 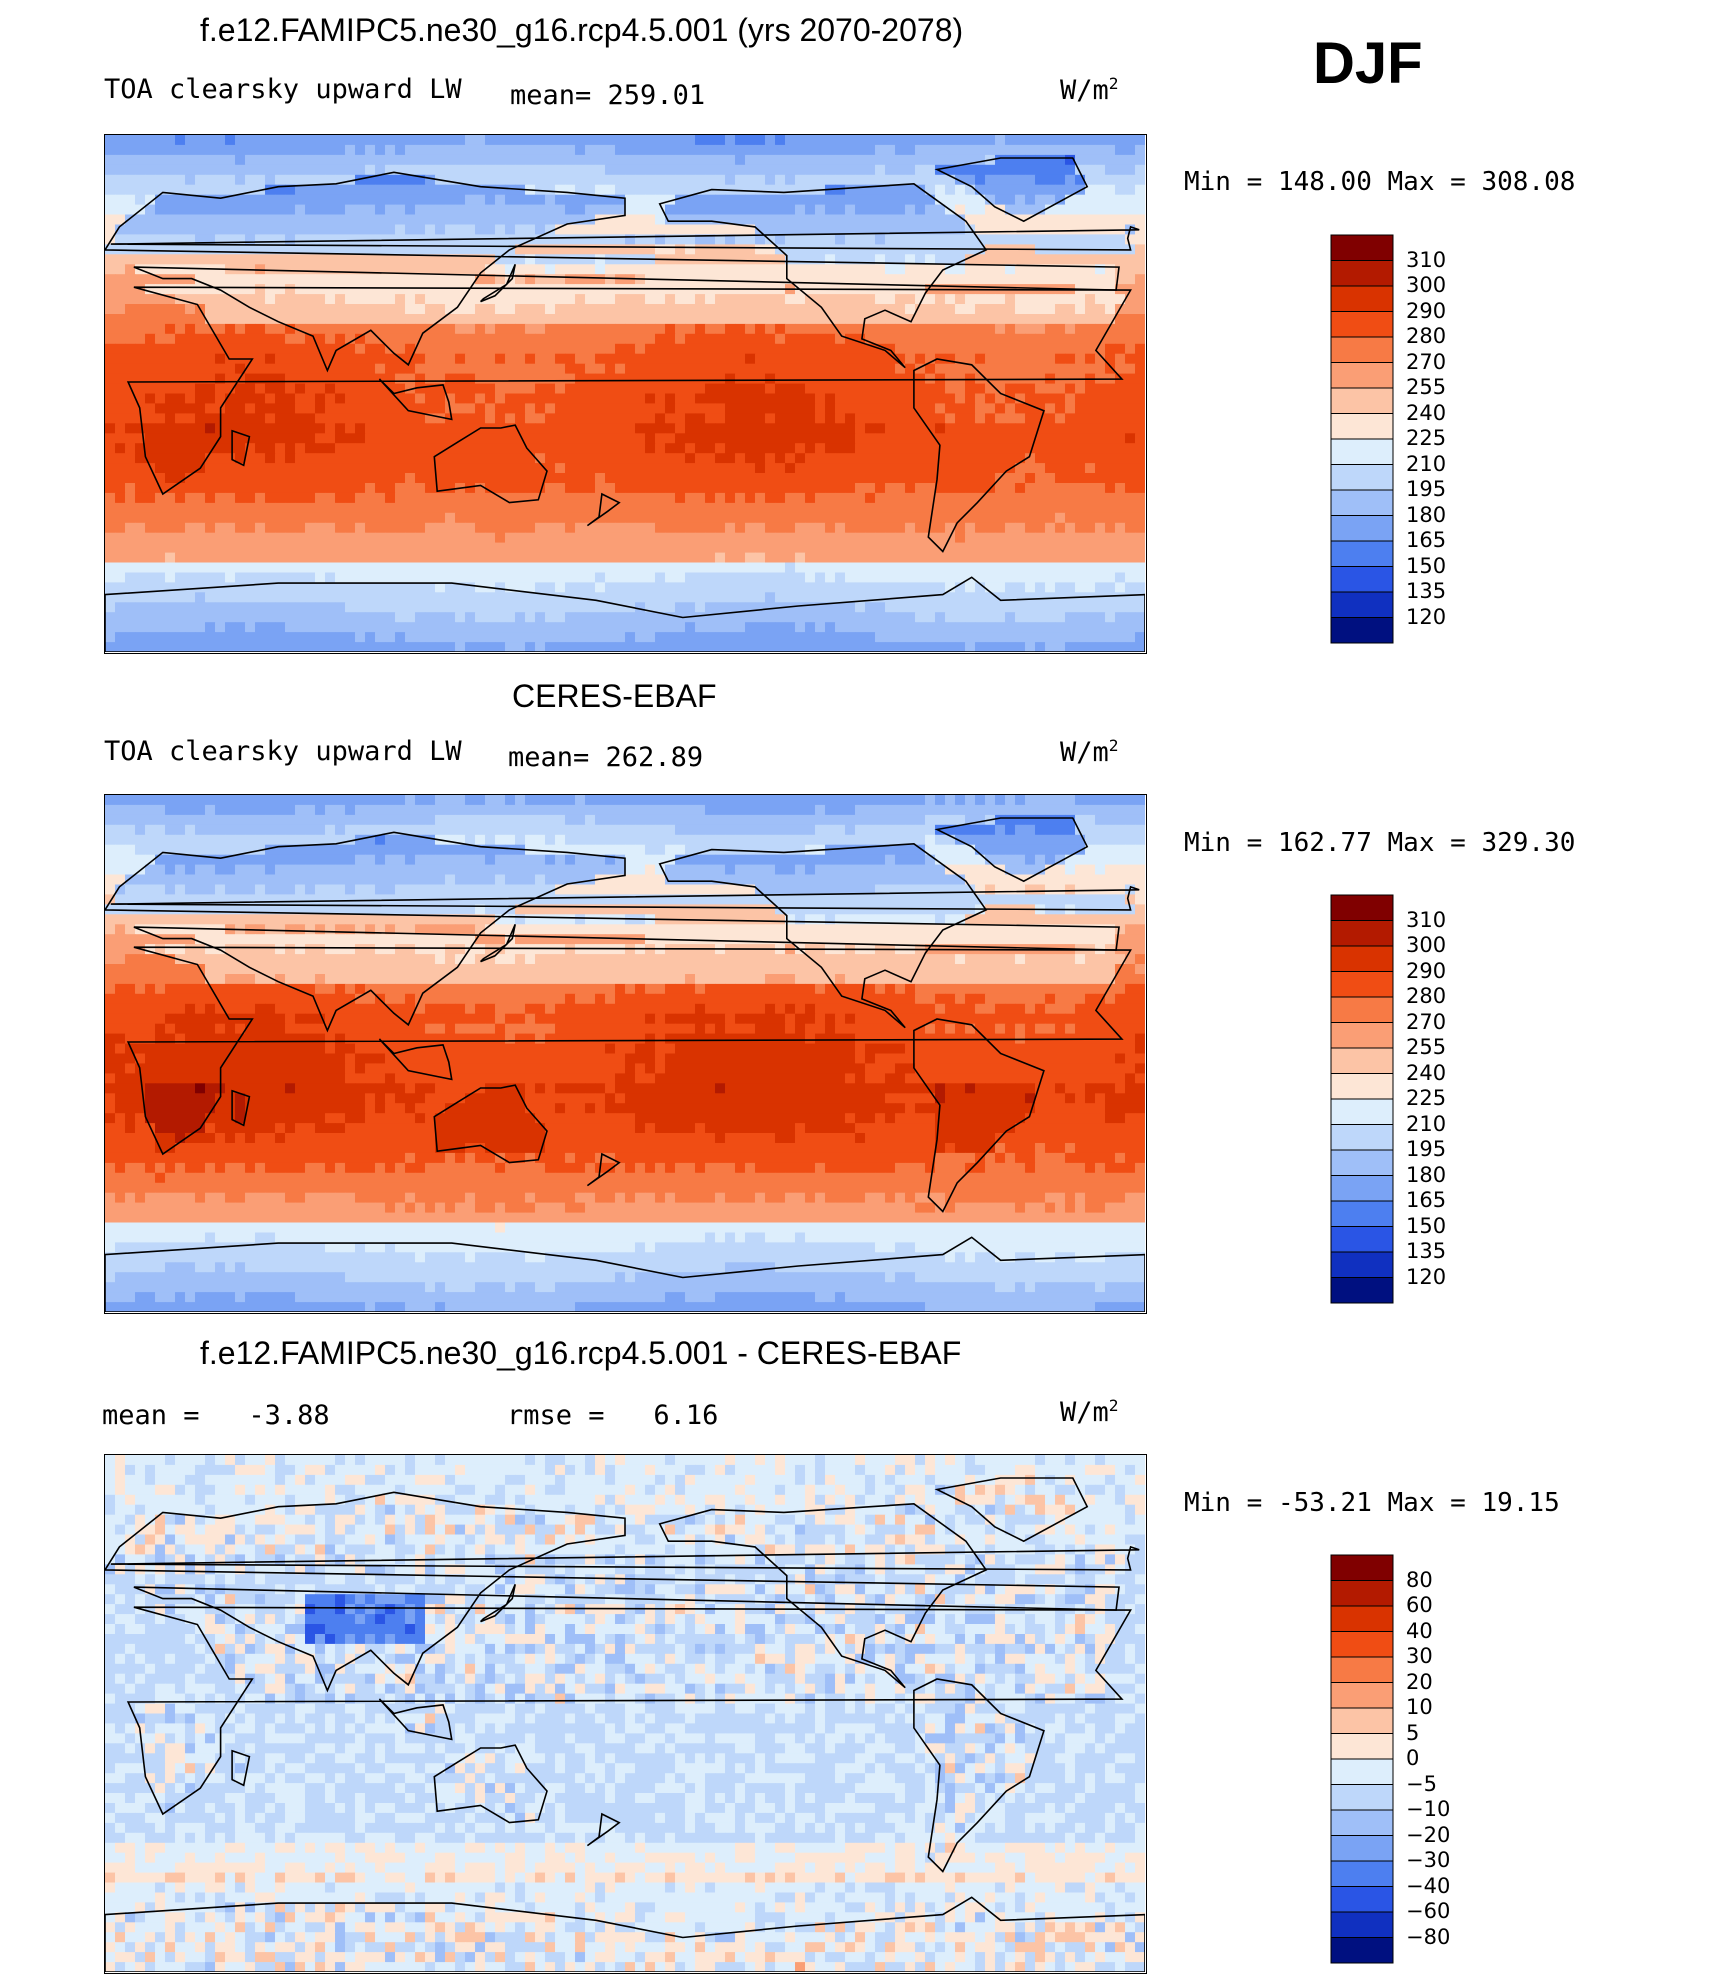 What do you see at coordinates (1413, 1732) in the screenshot?
I see `colorbar-tick-label: 5` at bounding box center [1413, 1732].